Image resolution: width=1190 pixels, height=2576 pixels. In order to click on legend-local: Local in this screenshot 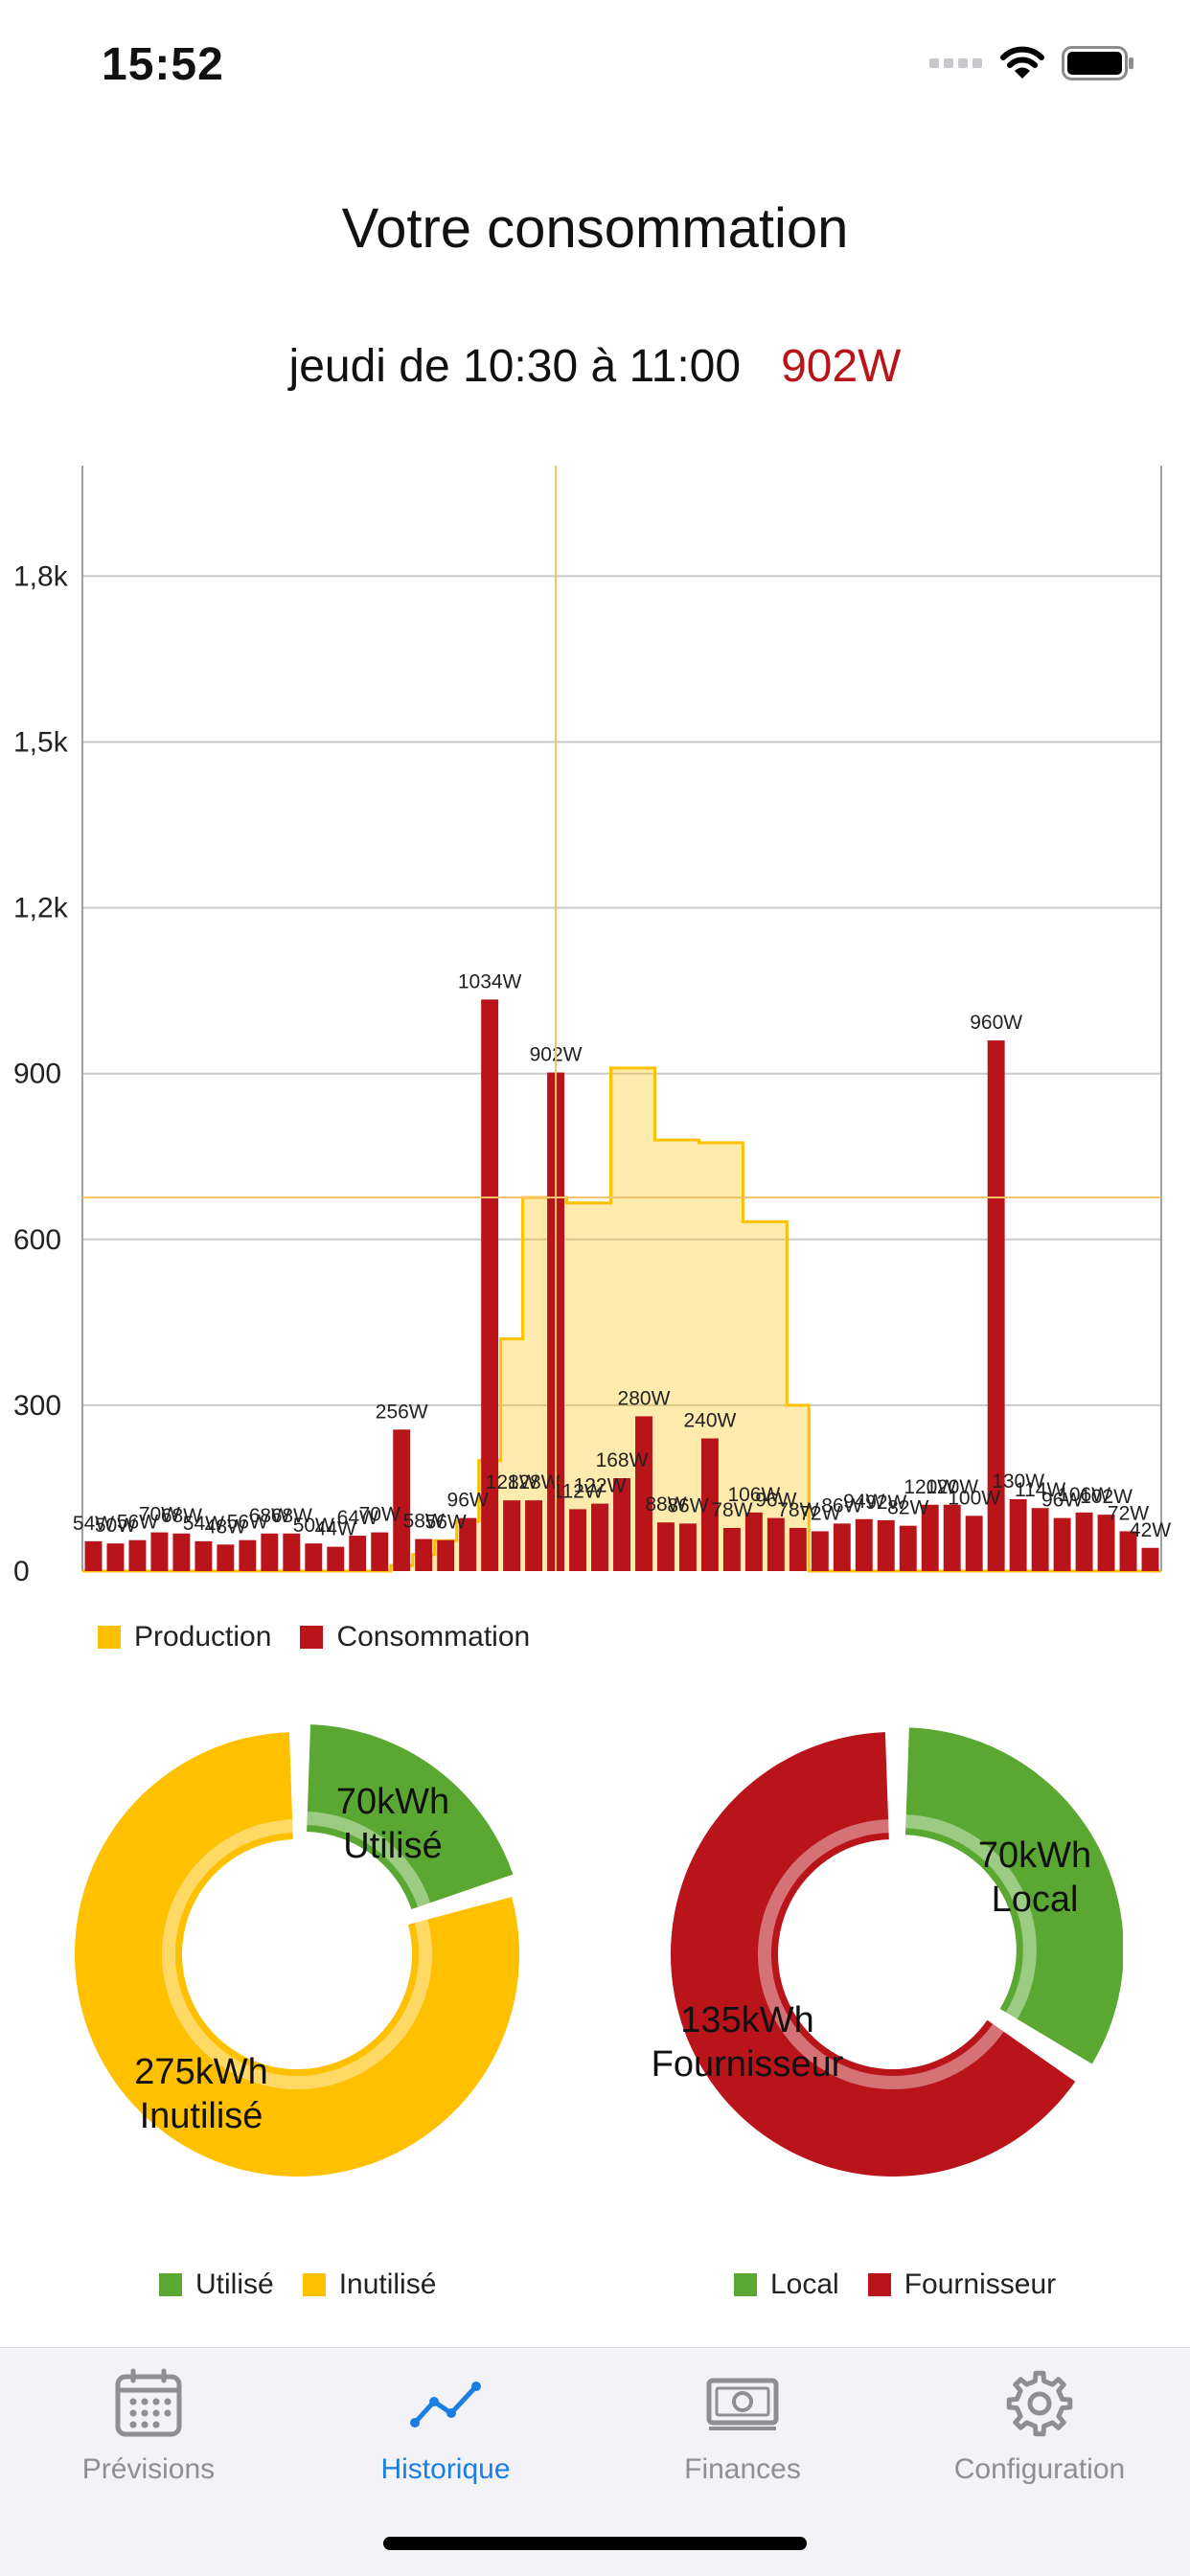, I will do `click(787, 2284)`.